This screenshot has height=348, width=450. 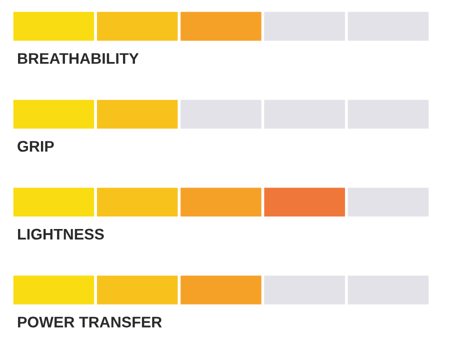 I want to click on y-tick-label: GRIP, so click(x=36, y=146).